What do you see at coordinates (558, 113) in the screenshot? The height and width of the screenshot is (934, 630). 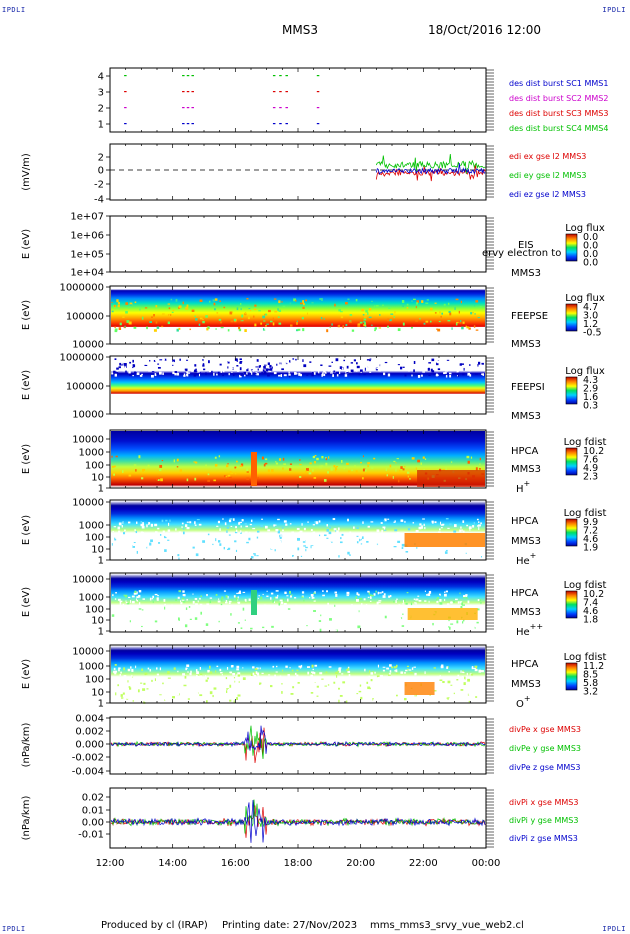 I see `legend-label: des dist burst SC3 MMS3` at bounding box center [558, 113].